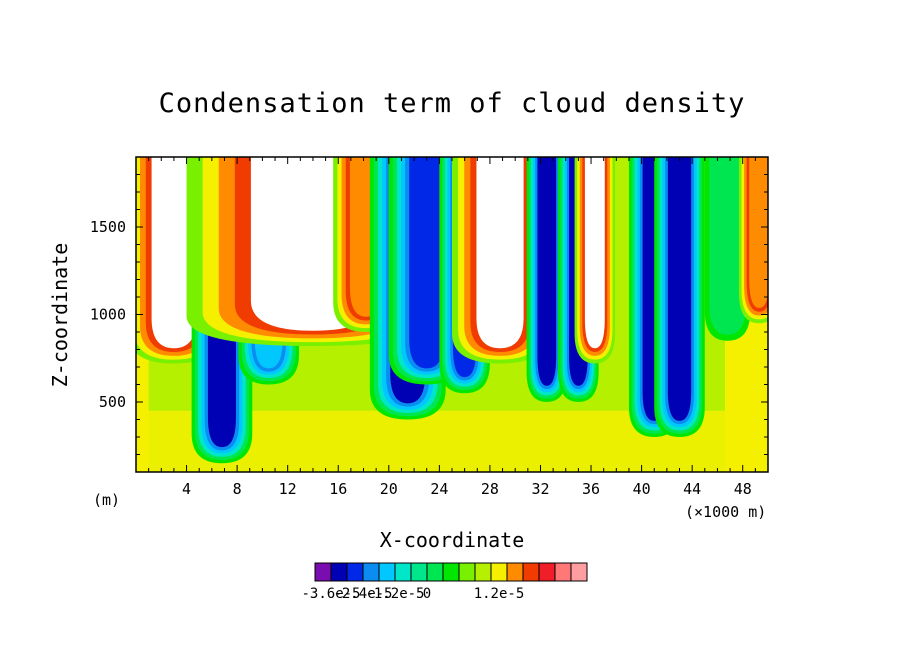 The height and width of the screenshot is (658, 904). Describe the element at coordinates (540, 489) in the screenshot. I see `x-tick-label: 32` at that location.